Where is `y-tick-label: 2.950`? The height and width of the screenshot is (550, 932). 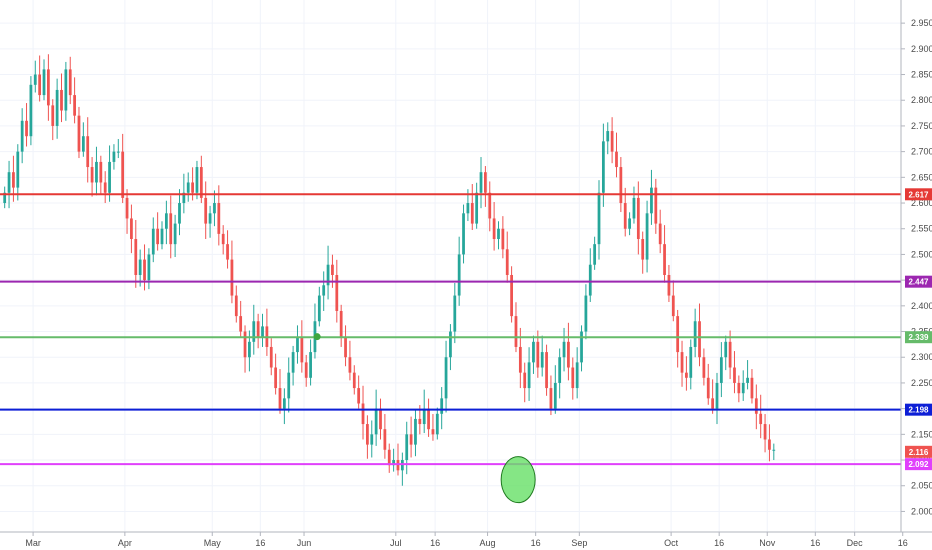
y-tick-label: 2.950 is located at coordinates (921, 23).